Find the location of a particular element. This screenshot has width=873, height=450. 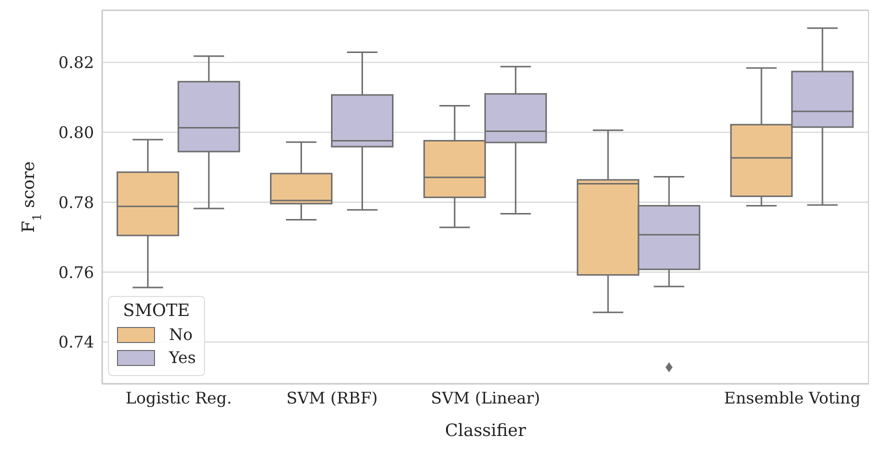

y-tick-label: 0.80 is located at coordinates (76, 132).